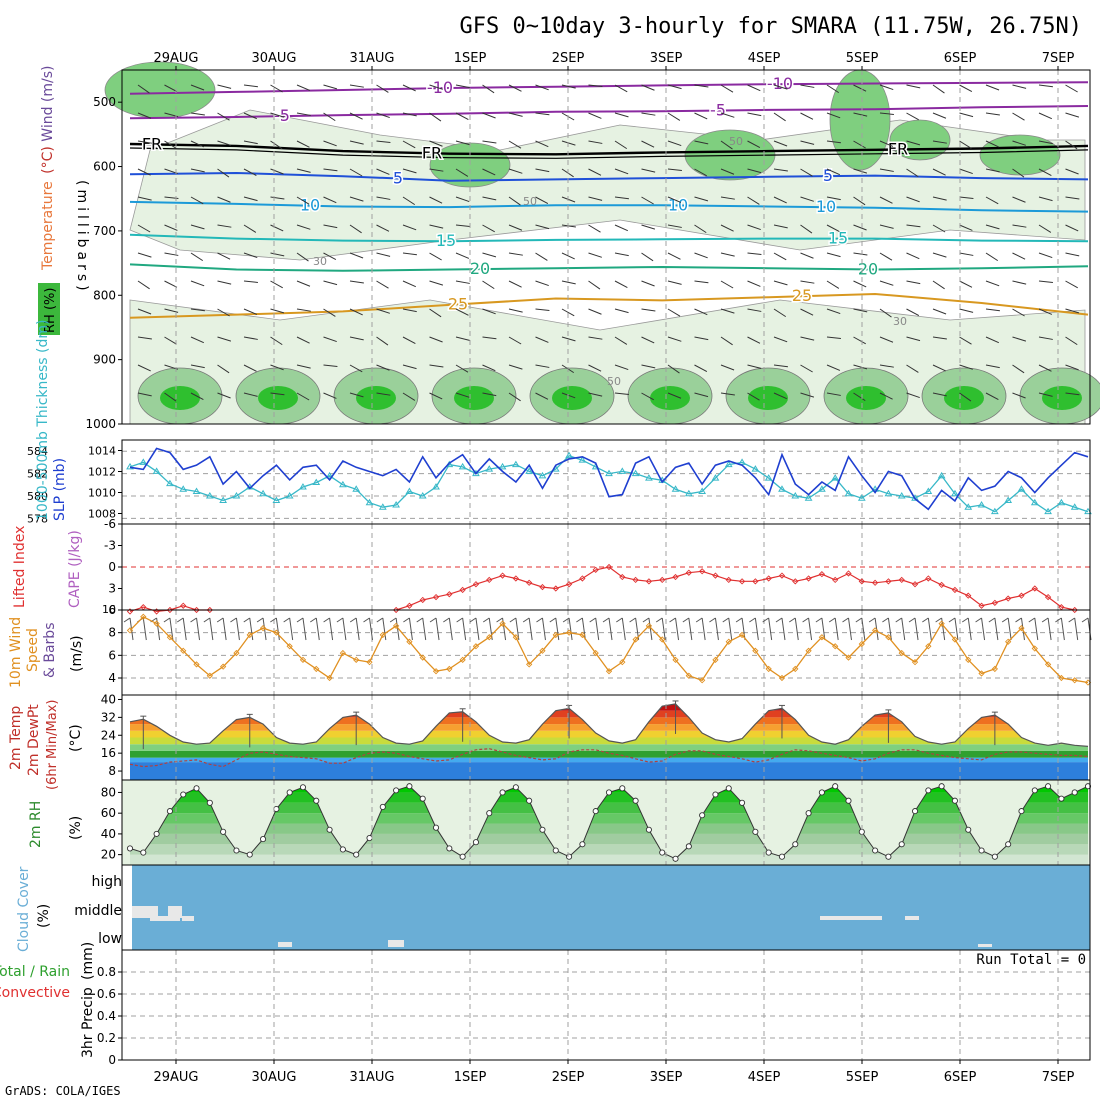 The width and height of the screenshot is (1100, 1100). Describe the element at coordinates (470, 58) in the screenshot. I see `date-label-top-3: 1SEP` at that location.